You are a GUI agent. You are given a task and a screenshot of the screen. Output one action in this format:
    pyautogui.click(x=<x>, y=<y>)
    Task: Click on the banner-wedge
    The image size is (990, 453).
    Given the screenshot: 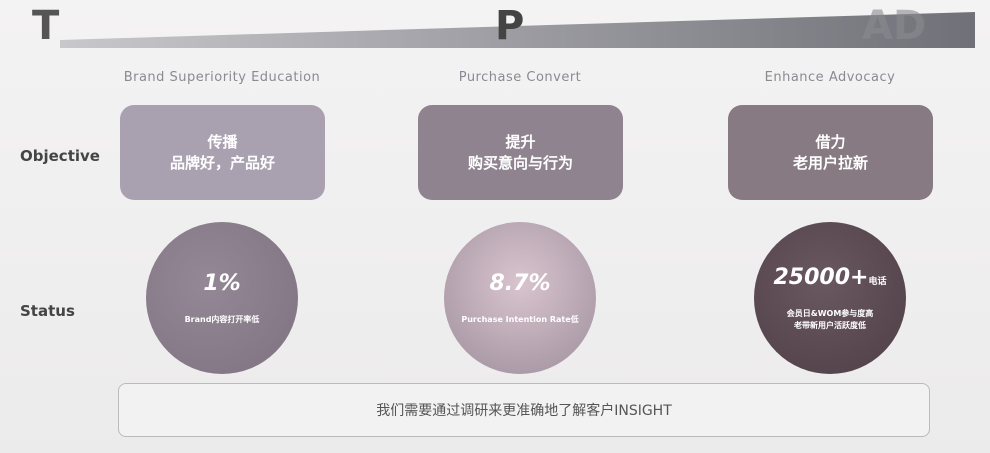 What is the action you would take?
    pyautogui.click(x=517, y=30)
    